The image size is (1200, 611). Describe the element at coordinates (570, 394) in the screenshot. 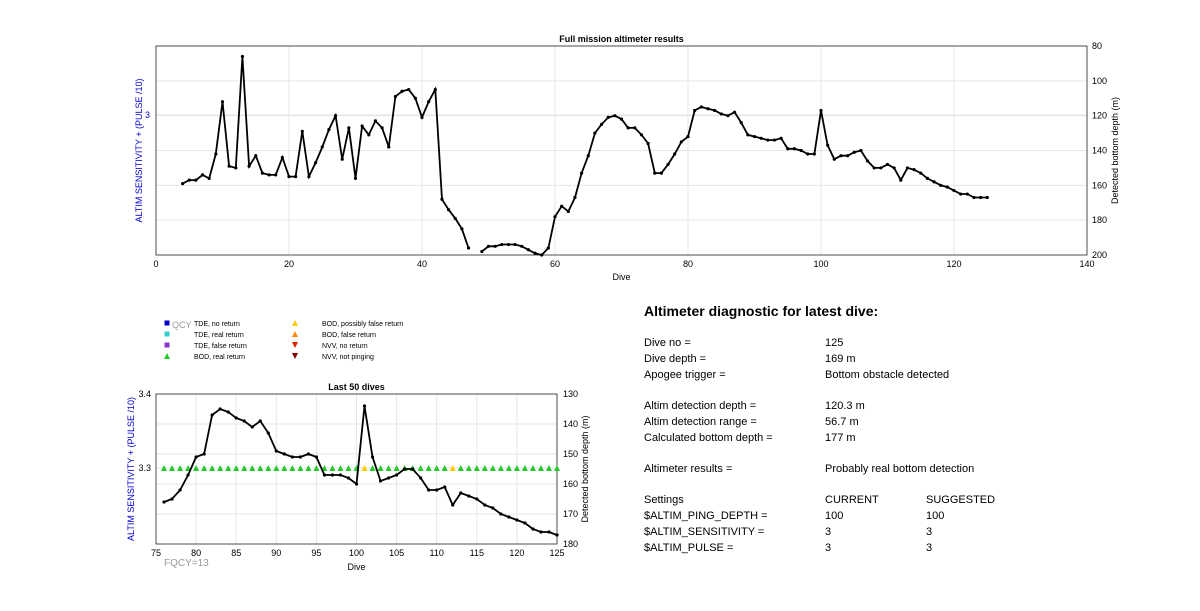

I see `y2-right-tick-label: 130` at that location.